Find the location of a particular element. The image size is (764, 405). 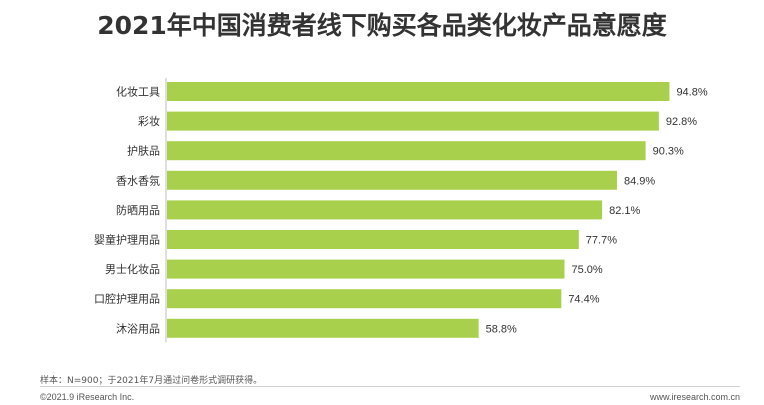

value-label: 92.8% is located at coordinates (681, 122).